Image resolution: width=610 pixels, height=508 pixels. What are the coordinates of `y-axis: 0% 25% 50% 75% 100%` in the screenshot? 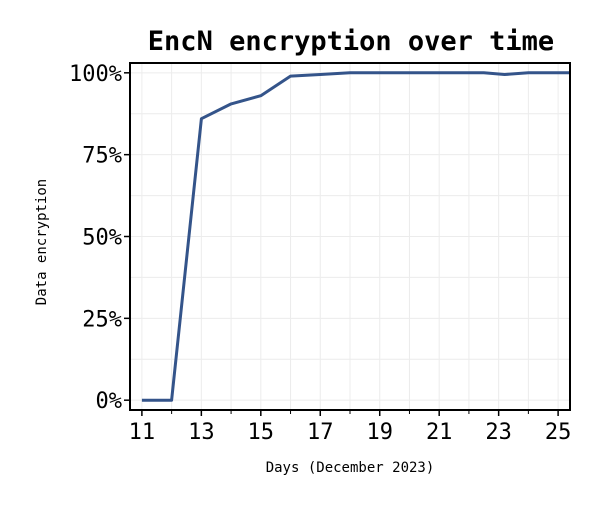 It's located at (99, 238).